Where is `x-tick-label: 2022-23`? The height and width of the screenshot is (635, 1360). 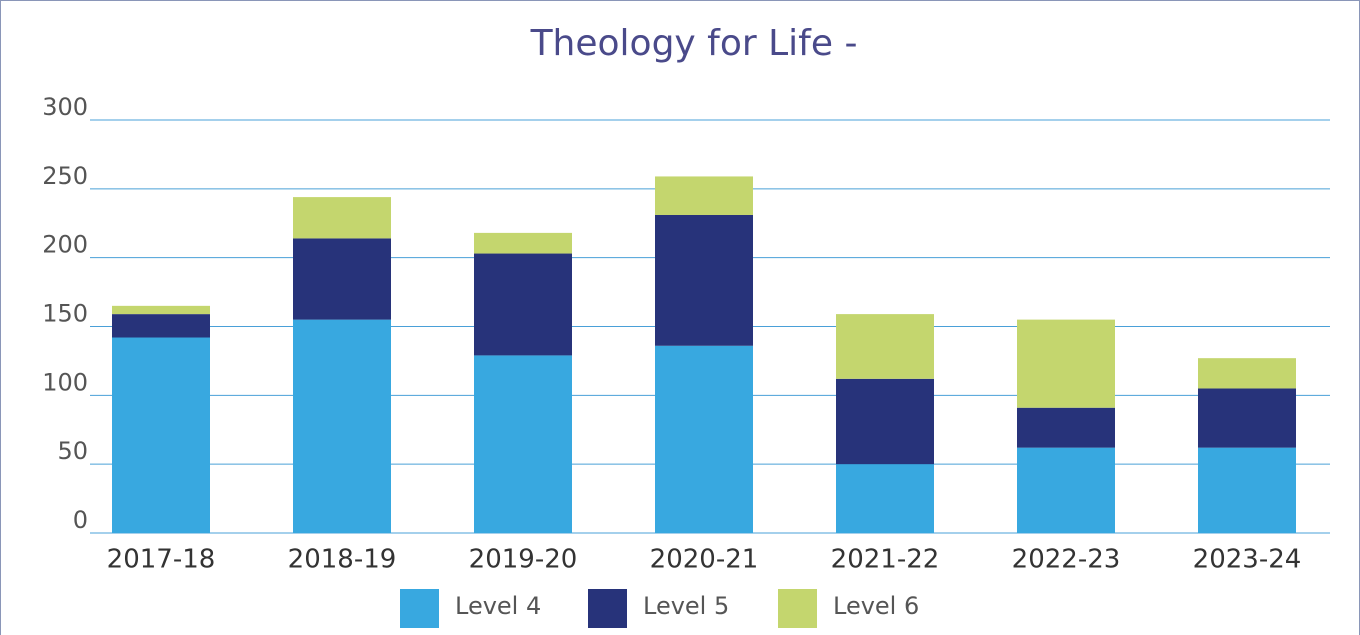
x-tick-label: 2022-23 is located at coordinates (1066, 560).